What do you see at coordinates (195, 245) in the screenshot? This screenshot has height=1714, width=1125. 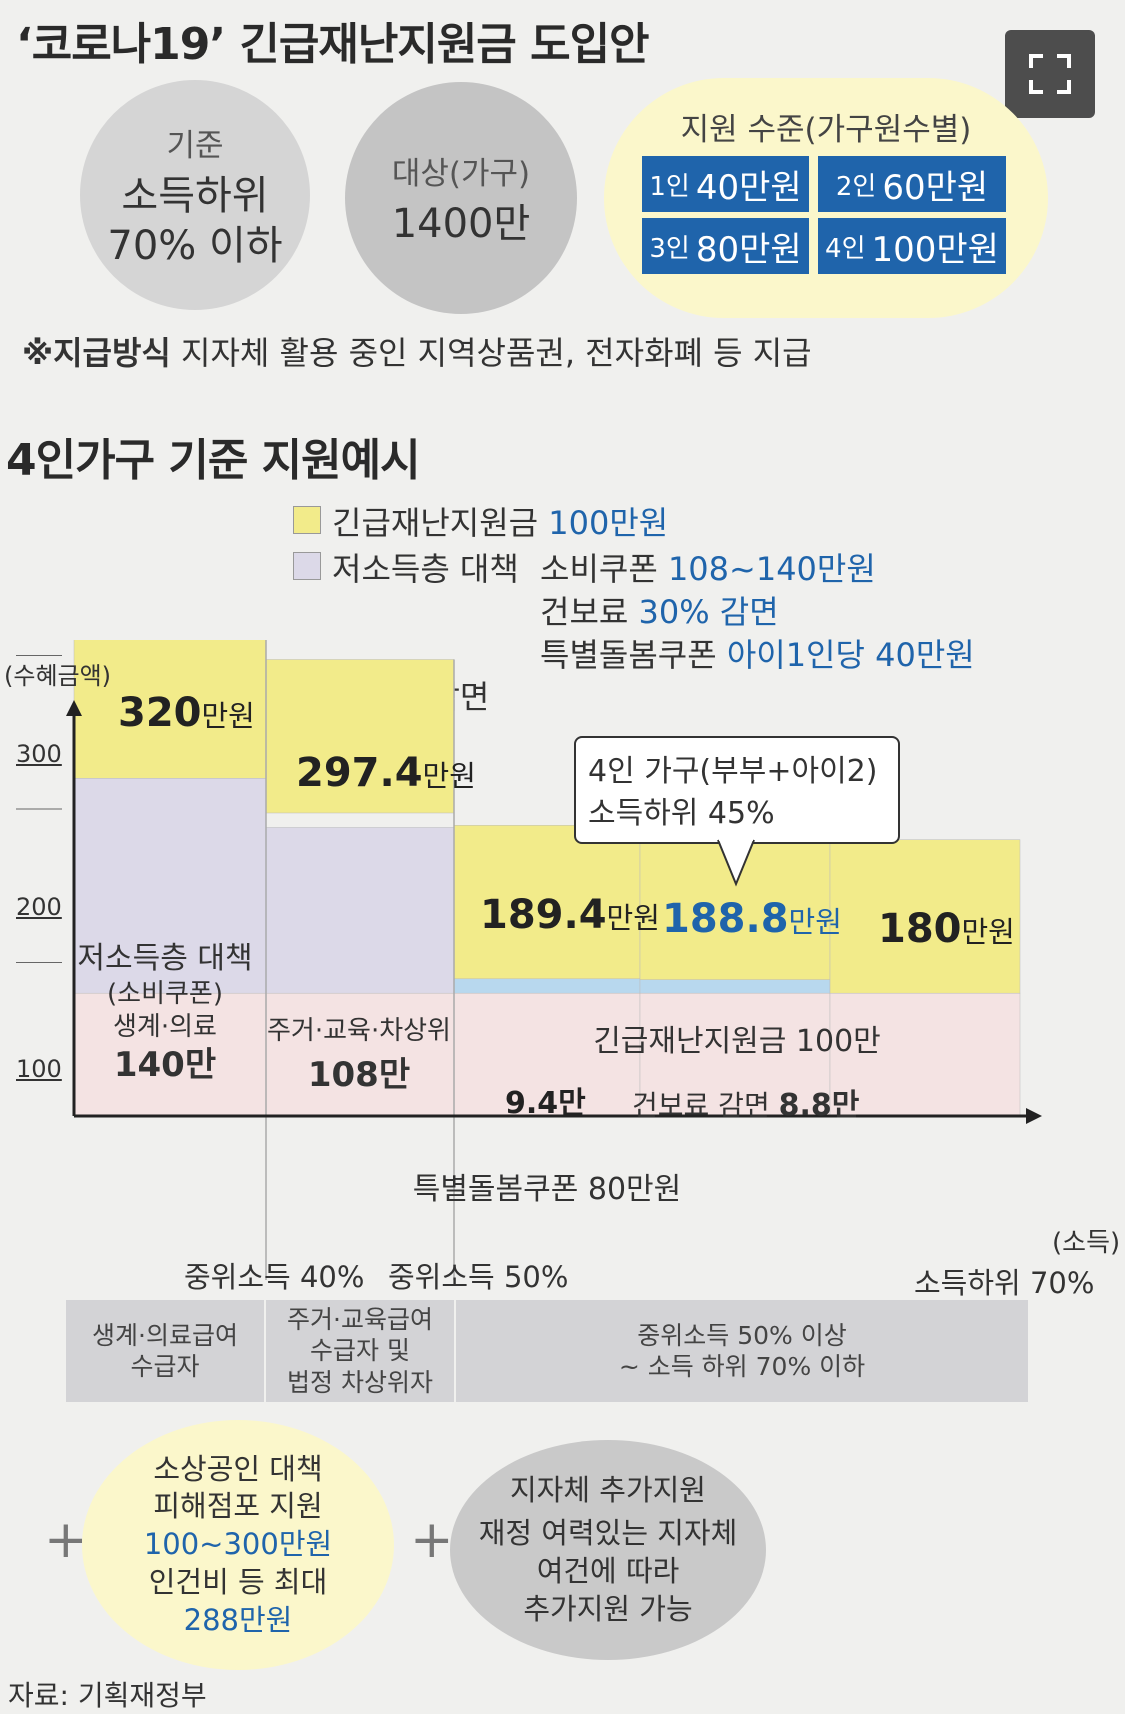 I see `criteria-value-2: 70% 이하` at bounding box center [195, 245].